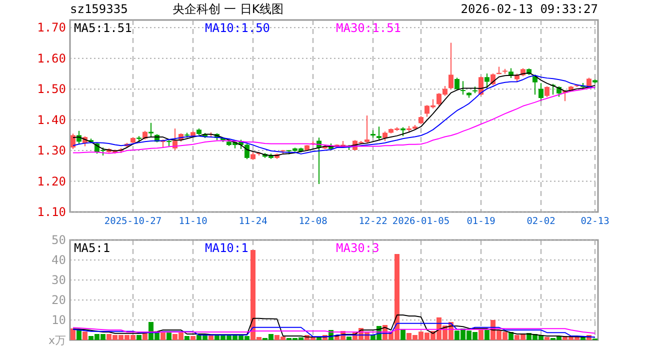  What do you see at coordinates (51, 151) in the screenshot?
I see `y-tick-label: 1.30` at bounding box center [51, 151].